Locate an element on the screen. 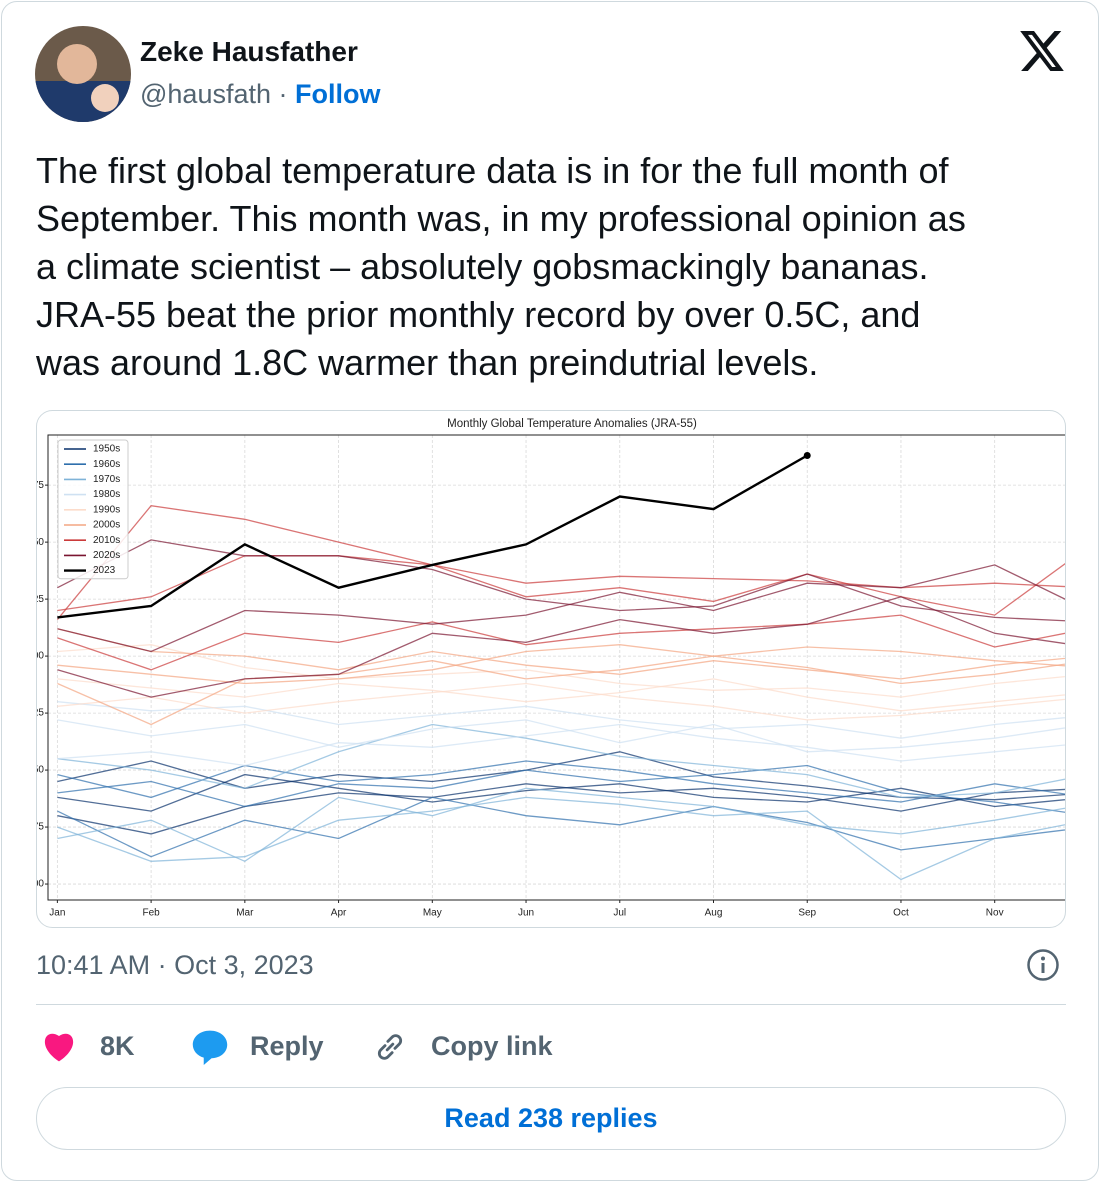  legend-label: 1970s is located at coordinates (106, 479).